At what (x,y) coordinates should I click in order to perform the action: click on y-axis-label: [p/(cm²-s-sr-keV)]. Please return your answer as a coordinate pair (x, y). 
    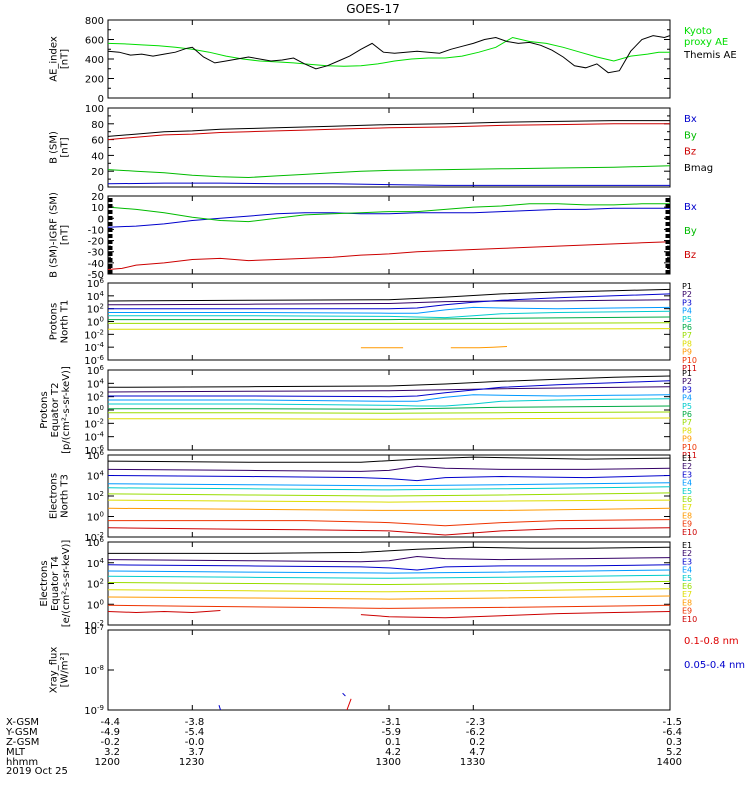
    Looking at the image, I should click on (66, 410).